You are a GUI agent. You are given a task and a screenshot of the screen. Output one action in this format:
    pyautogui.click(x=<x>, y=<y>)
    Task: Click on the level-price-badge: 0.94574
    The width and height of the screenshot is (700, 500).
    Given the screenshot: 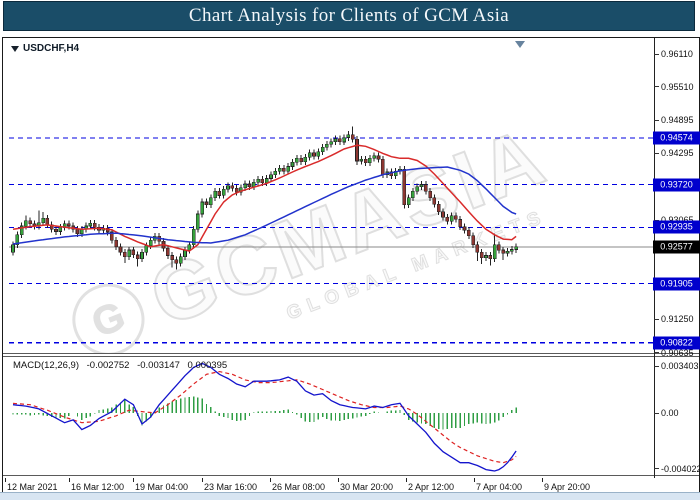 What is the action you would take?
    pyautogui.click(x=676, y=138)
    